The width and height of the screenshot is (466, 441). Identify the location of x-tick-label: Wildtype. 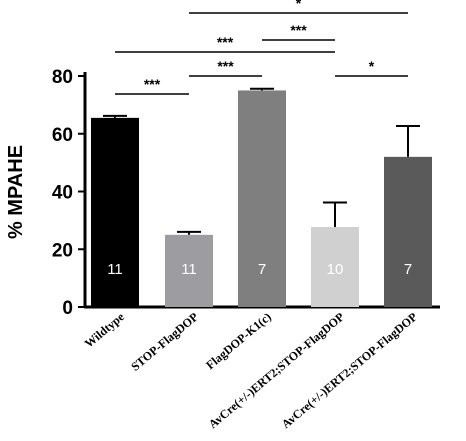
(105, 329).